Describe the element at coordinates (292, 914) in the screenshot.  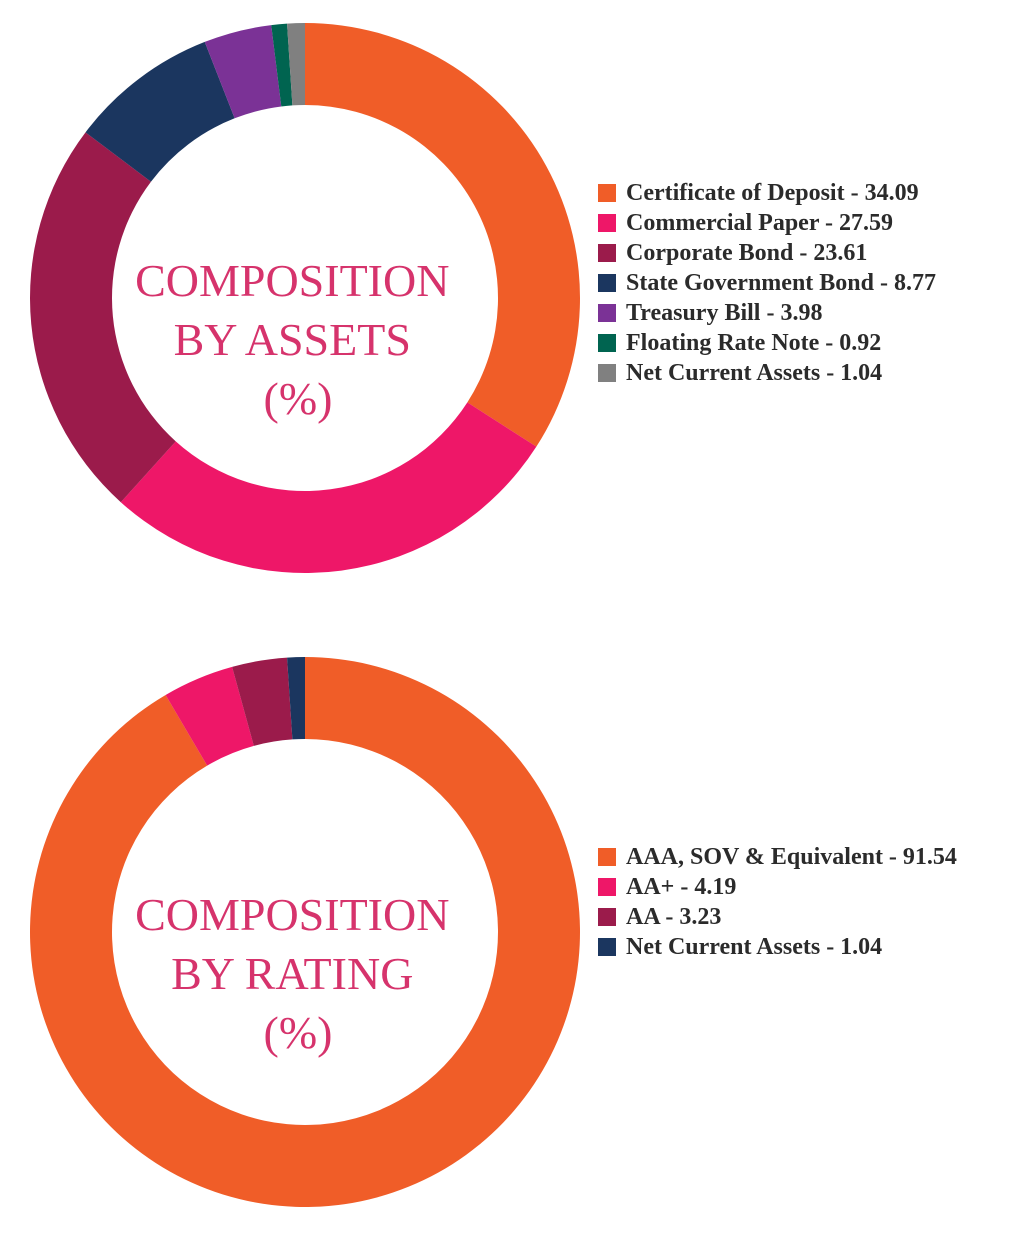
I see `rating-title-line-1: COMPOSITION` at that location.